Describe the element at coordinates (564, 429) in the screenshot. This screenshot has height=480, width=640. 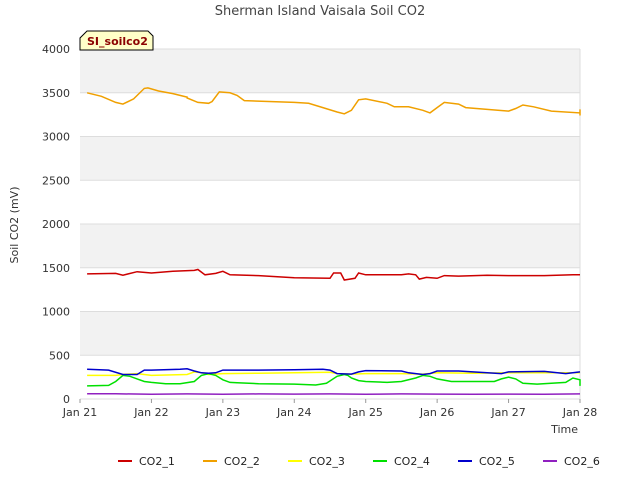
I see `x-axis-label: Time` at that location.